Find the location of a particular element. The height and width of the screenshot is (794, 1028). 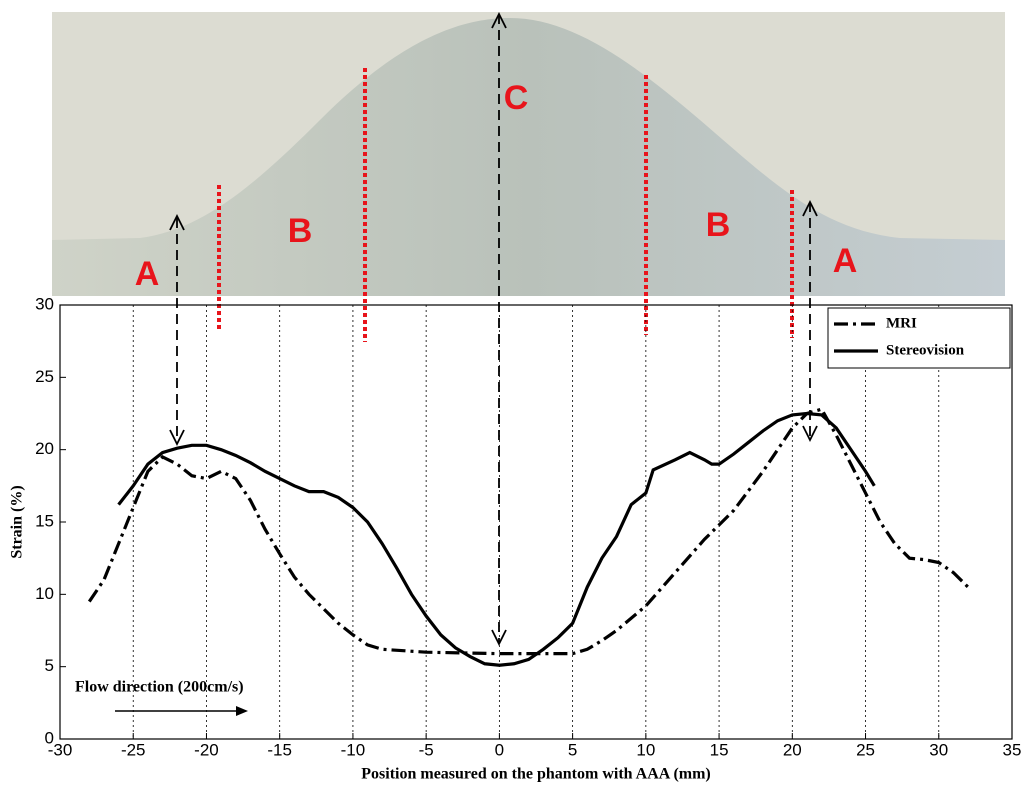

legend: MRI Stereovision is located at coordinates (919, 338).